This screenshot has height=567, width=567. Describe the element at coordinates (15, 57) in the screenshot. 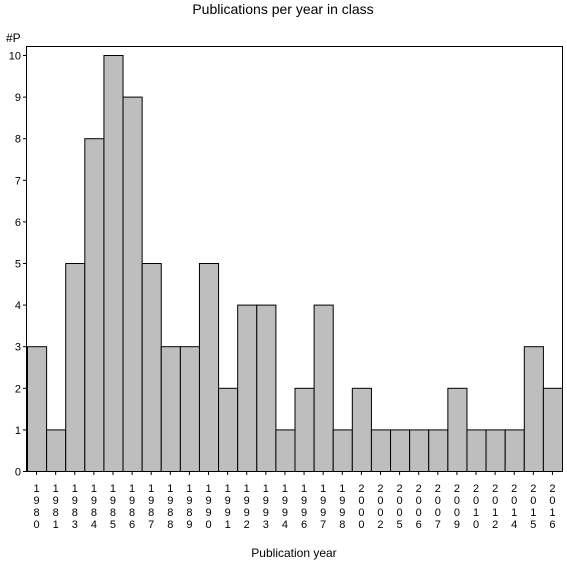

I see `y-tick-label: 10` at that location.